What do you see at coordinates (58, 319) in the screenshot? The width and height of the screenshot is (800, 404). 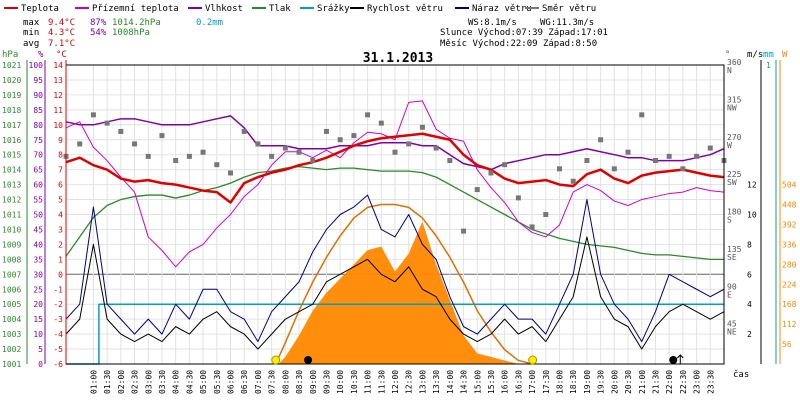 I see `temperature-tick-label: -3` at bounding box center [58, 319].